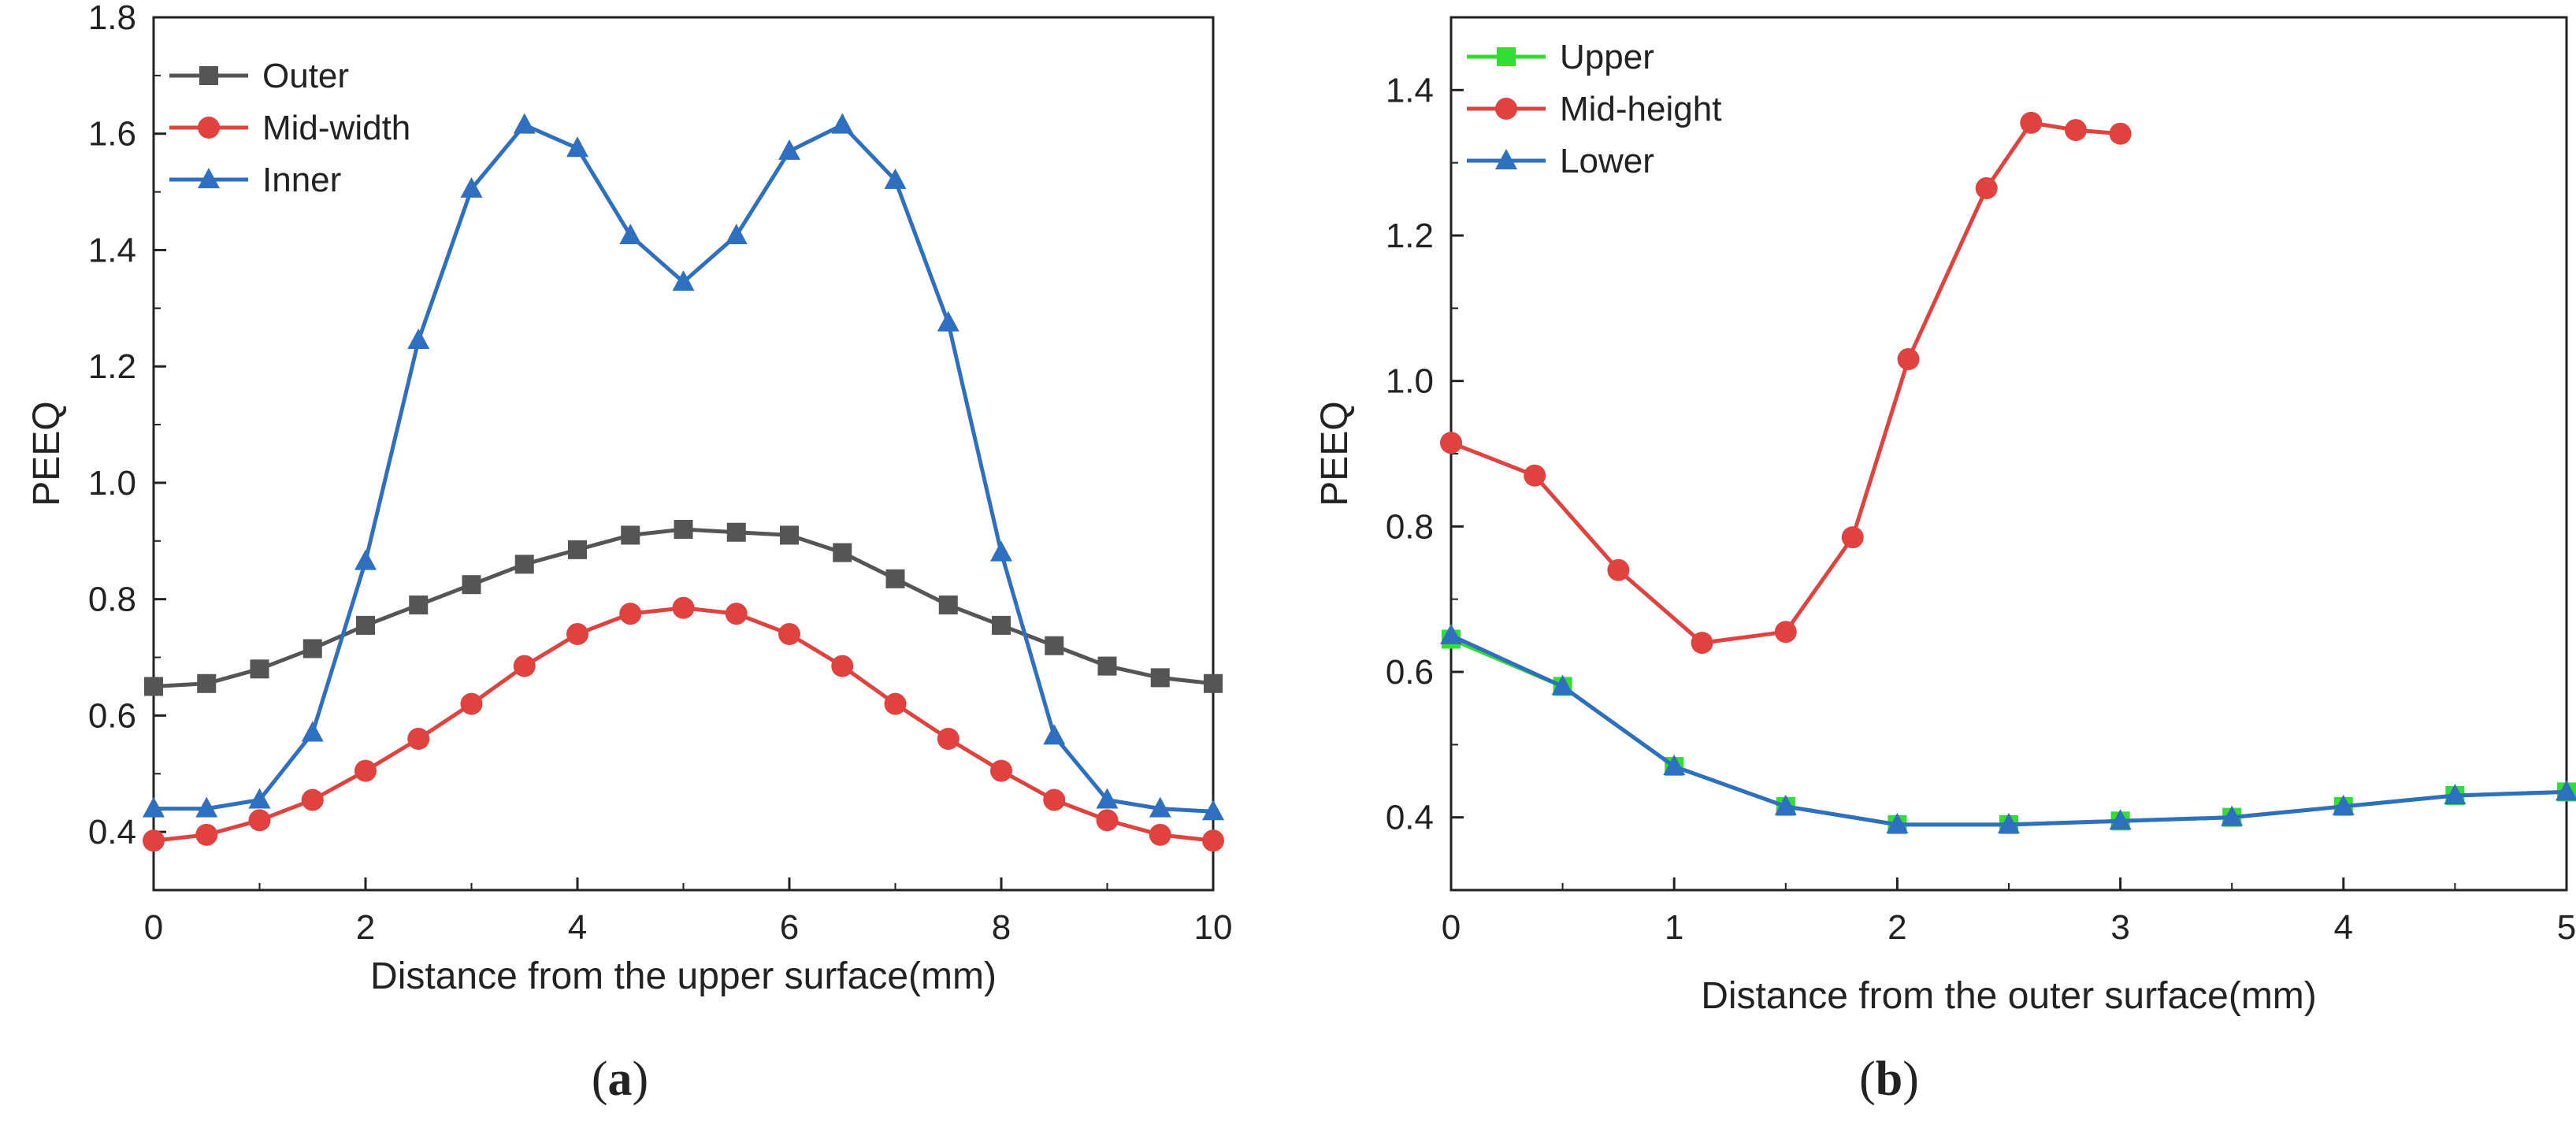 The height and width of the screenshot is (1139, 2576). What do you see at coordinates (620, 1079) in the screenshot?
I see `panel-a-label: (a)` at bounding box center [620, 1079].